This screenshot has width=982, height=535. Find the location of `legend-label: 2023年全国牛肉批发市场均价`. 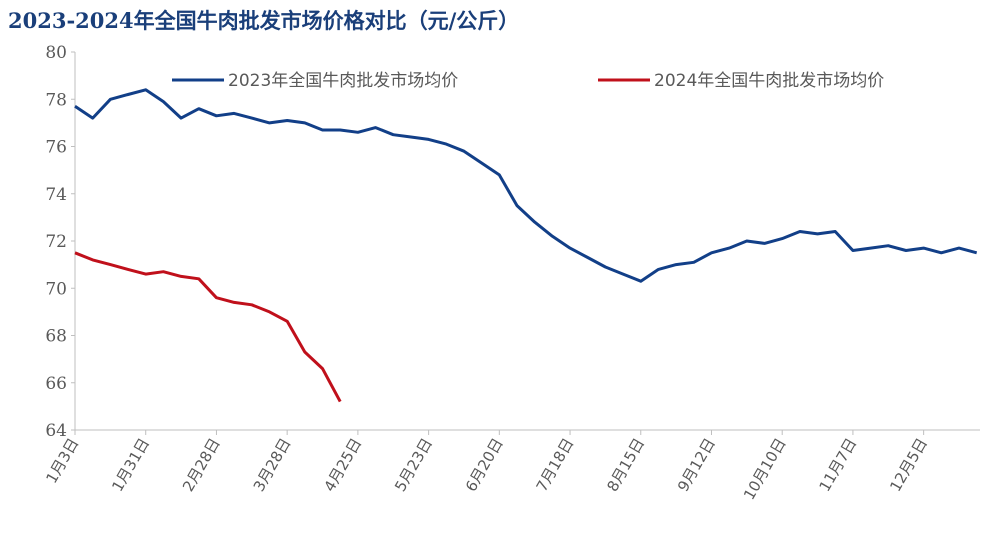

legend-label: 2023年全国牛肉批发市场均价 is located at coordinates (343, 81).